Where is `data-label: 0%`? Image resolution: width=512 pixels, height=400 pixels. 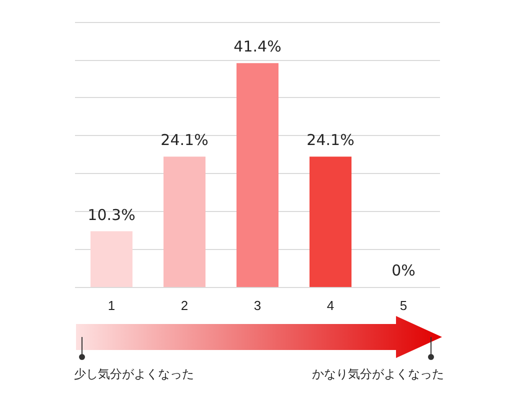
data-label: 0% is located at coordinates (404, 271).